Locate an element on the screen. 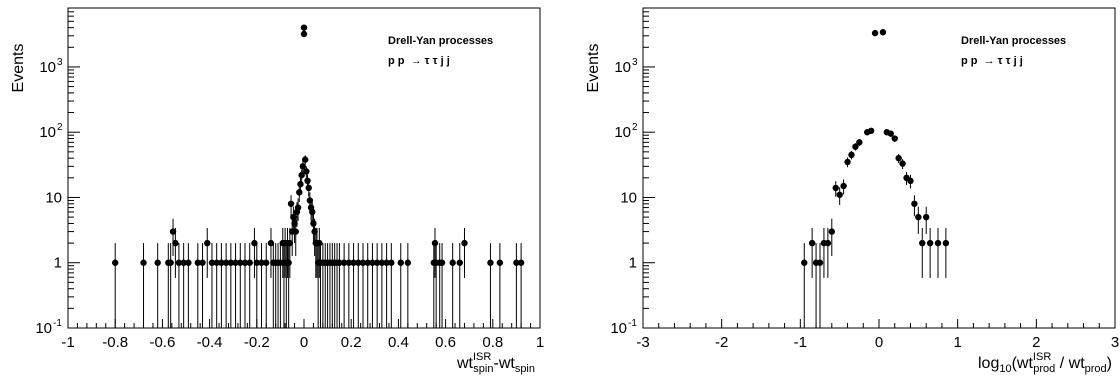  right-y-axis-title: Events is located at coordinates (593, 68).